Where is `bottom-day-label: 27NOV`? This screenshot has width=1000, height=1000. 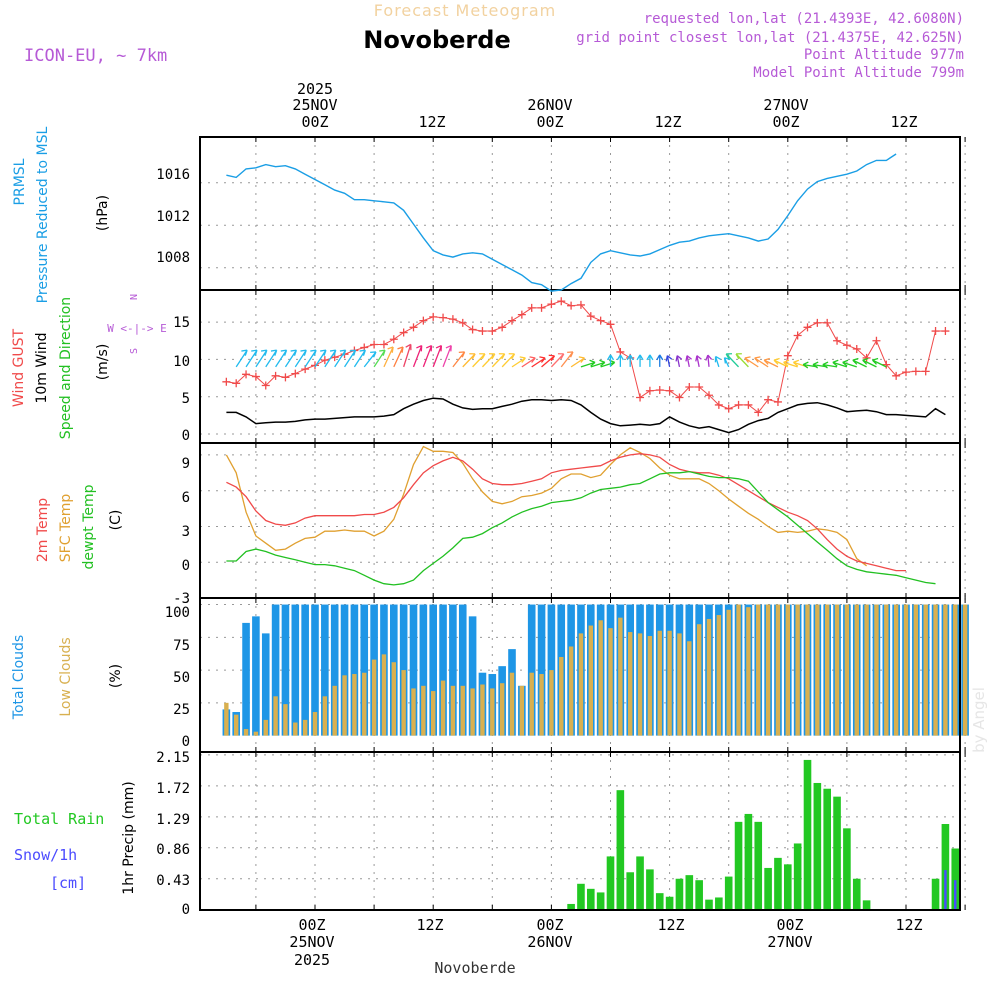
bottom-day-label: 27NOV is located at coordinates (789, 942).